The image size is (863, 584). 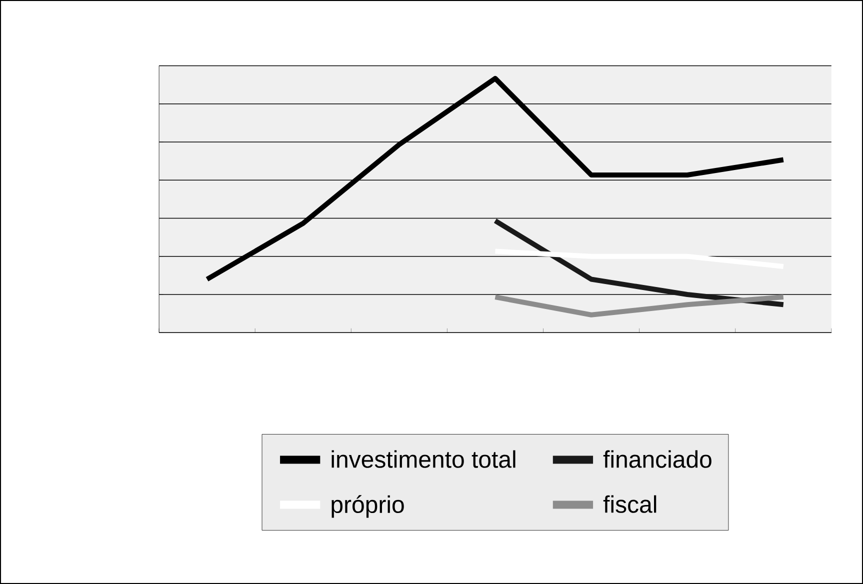 What do you see at coordinates (424, 459) in the screenshot?
I see `legend-label: investimento total` at bounding box center [424, 459].